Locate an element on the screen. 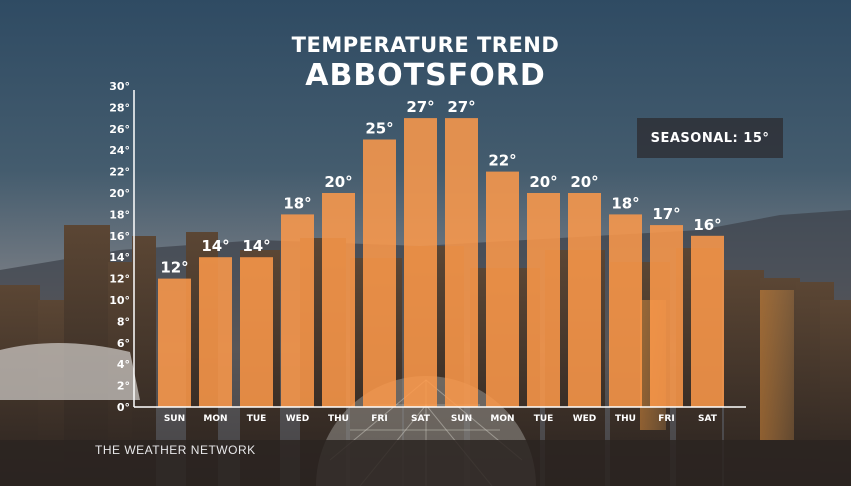 The image size is (851, 486). y-tick-label: 28° is located at coordinates (119, 107).